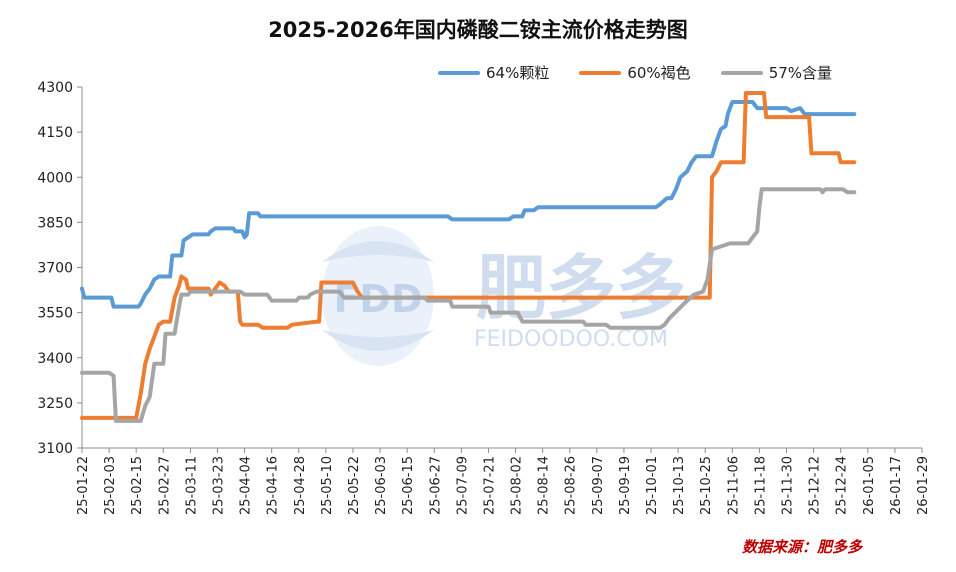 The width and height of the screenshot is (956, 572). I want to click on x-tick-label: 25-06-27, so click(435, 485).